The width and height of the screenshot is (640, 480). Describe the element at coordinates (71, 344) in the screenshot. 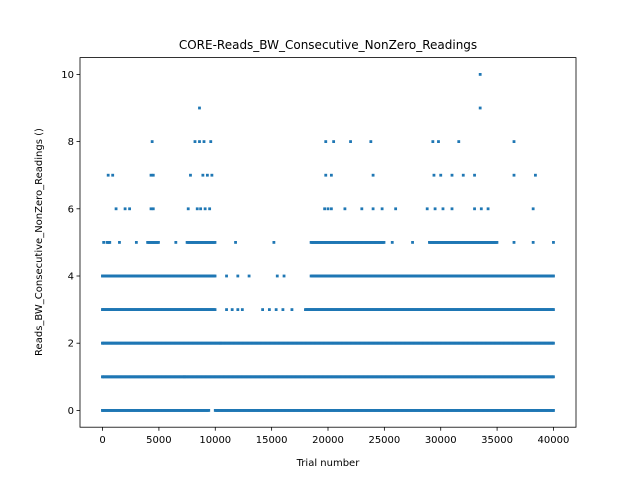

I see `y-tick-label: 2` at that location.